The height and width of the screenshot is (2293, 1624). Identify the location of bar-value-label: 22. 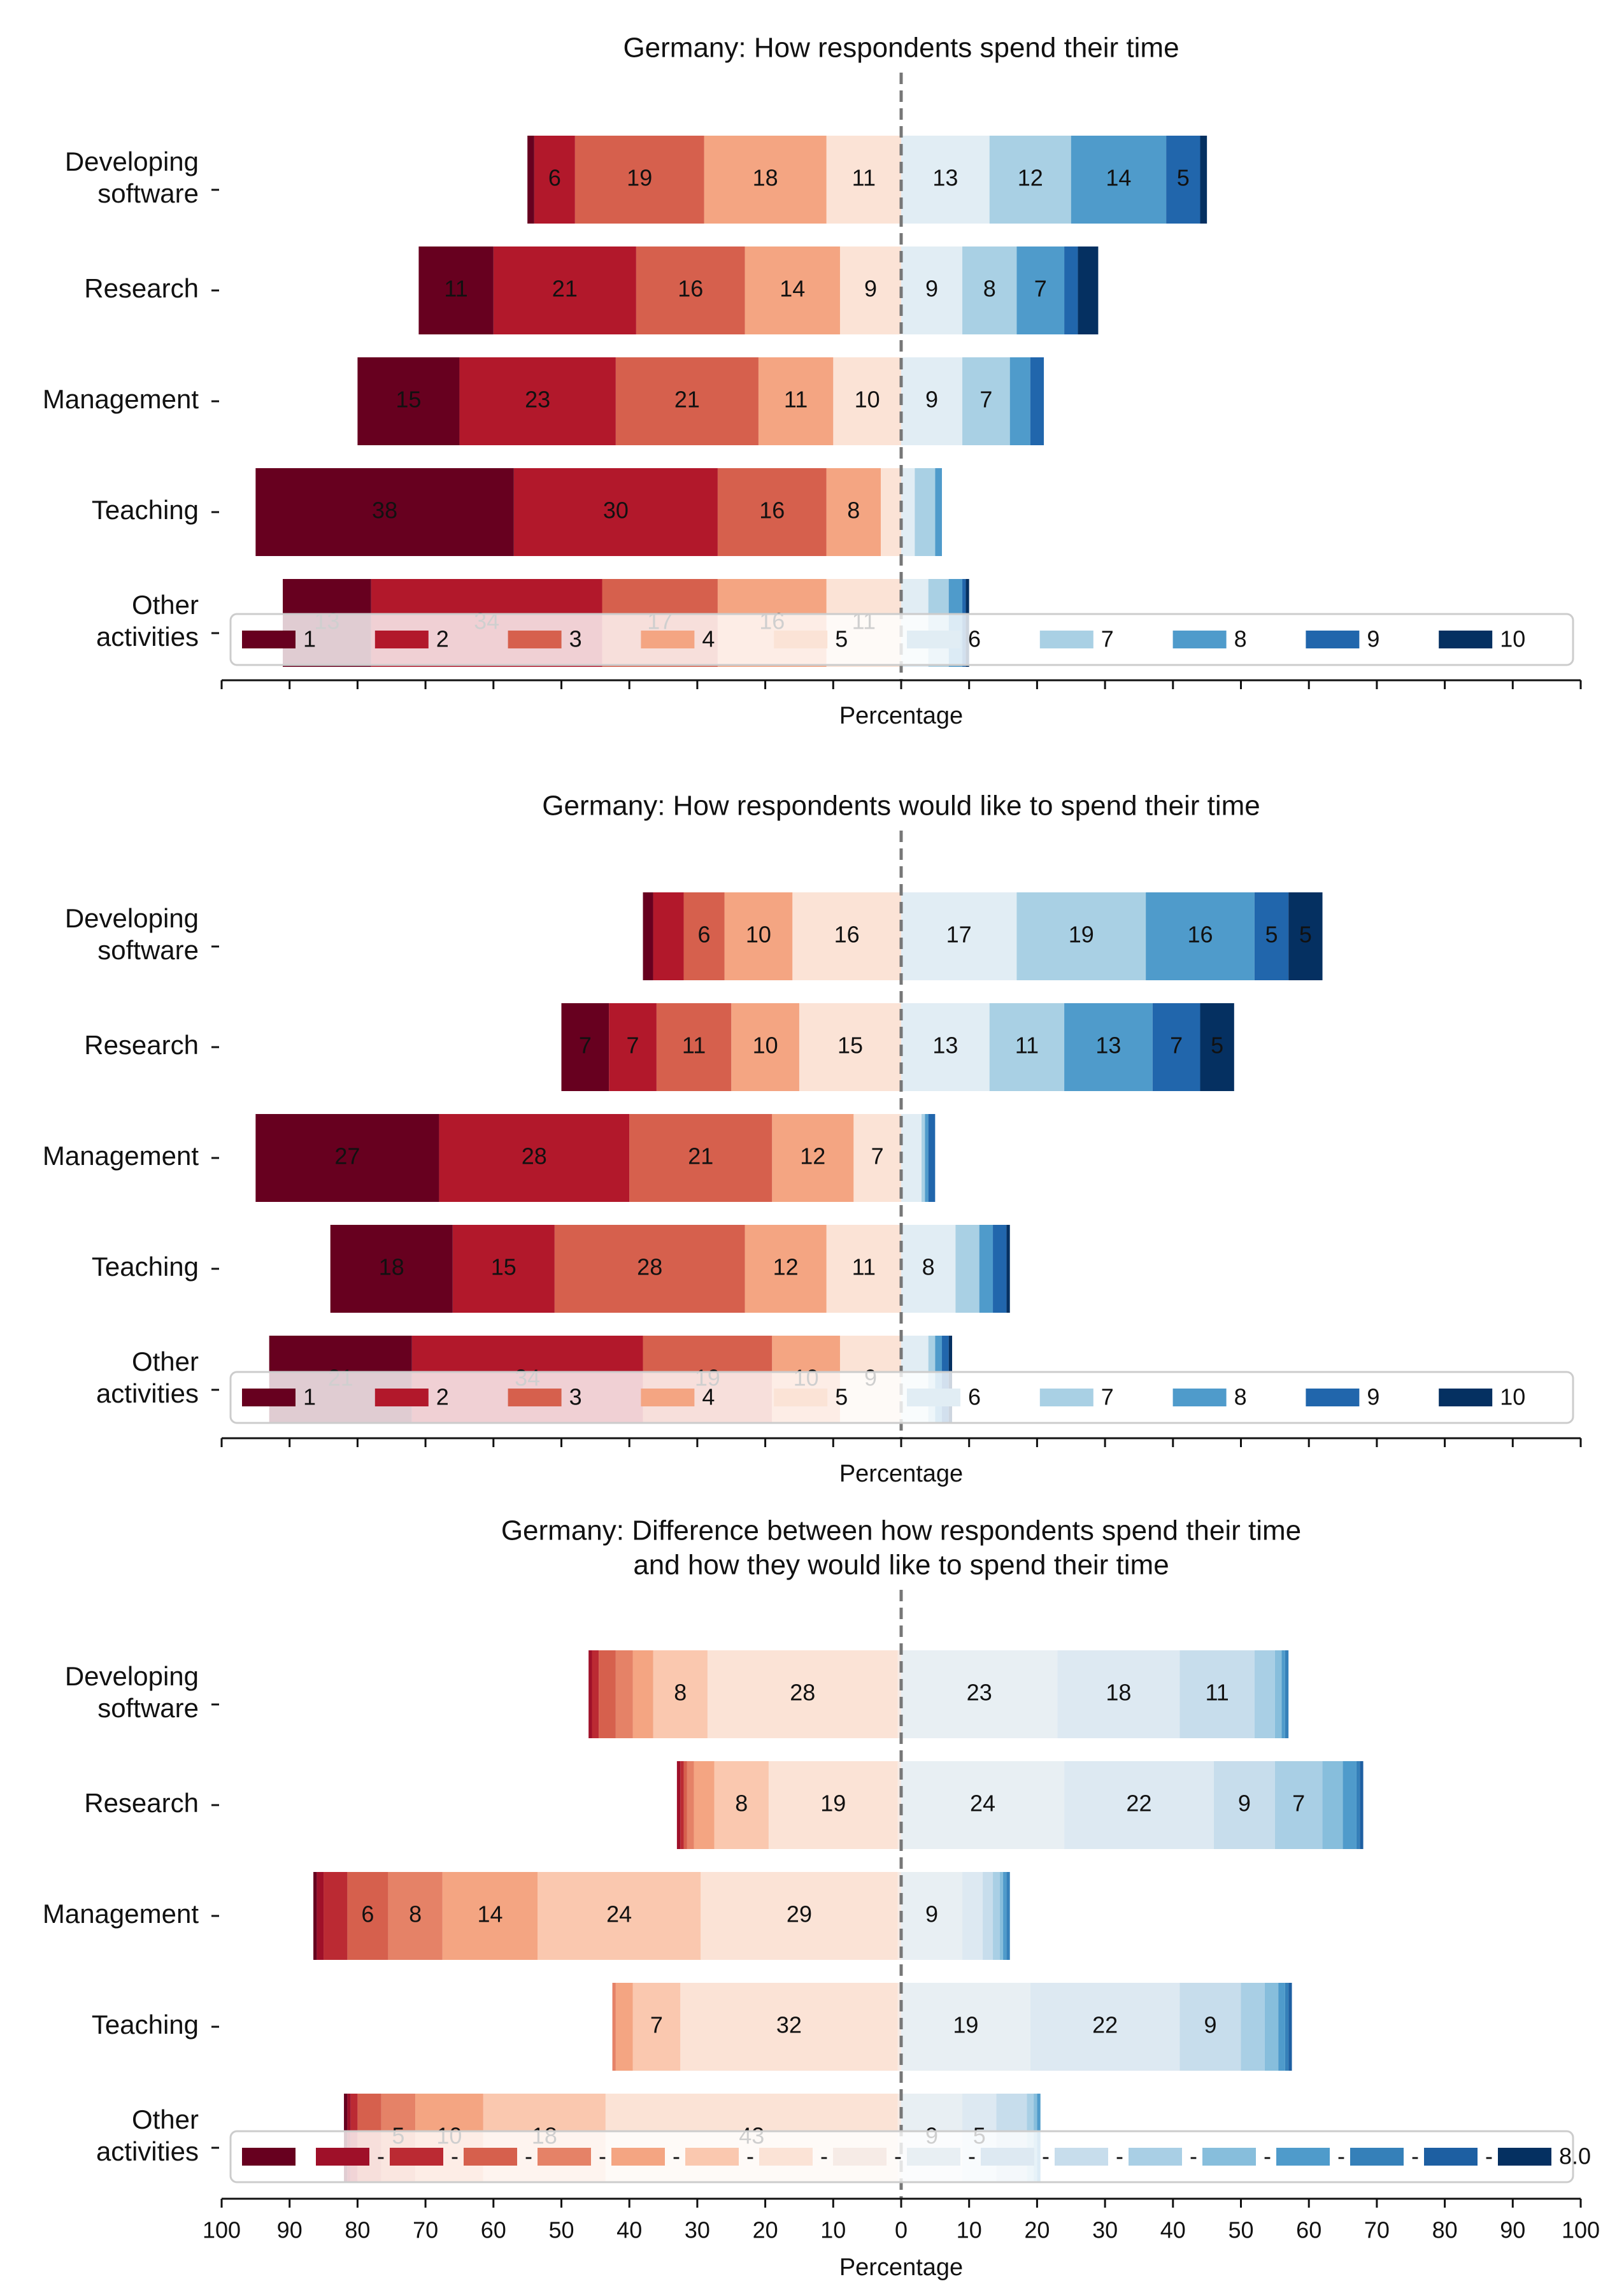
(1138, 1803).